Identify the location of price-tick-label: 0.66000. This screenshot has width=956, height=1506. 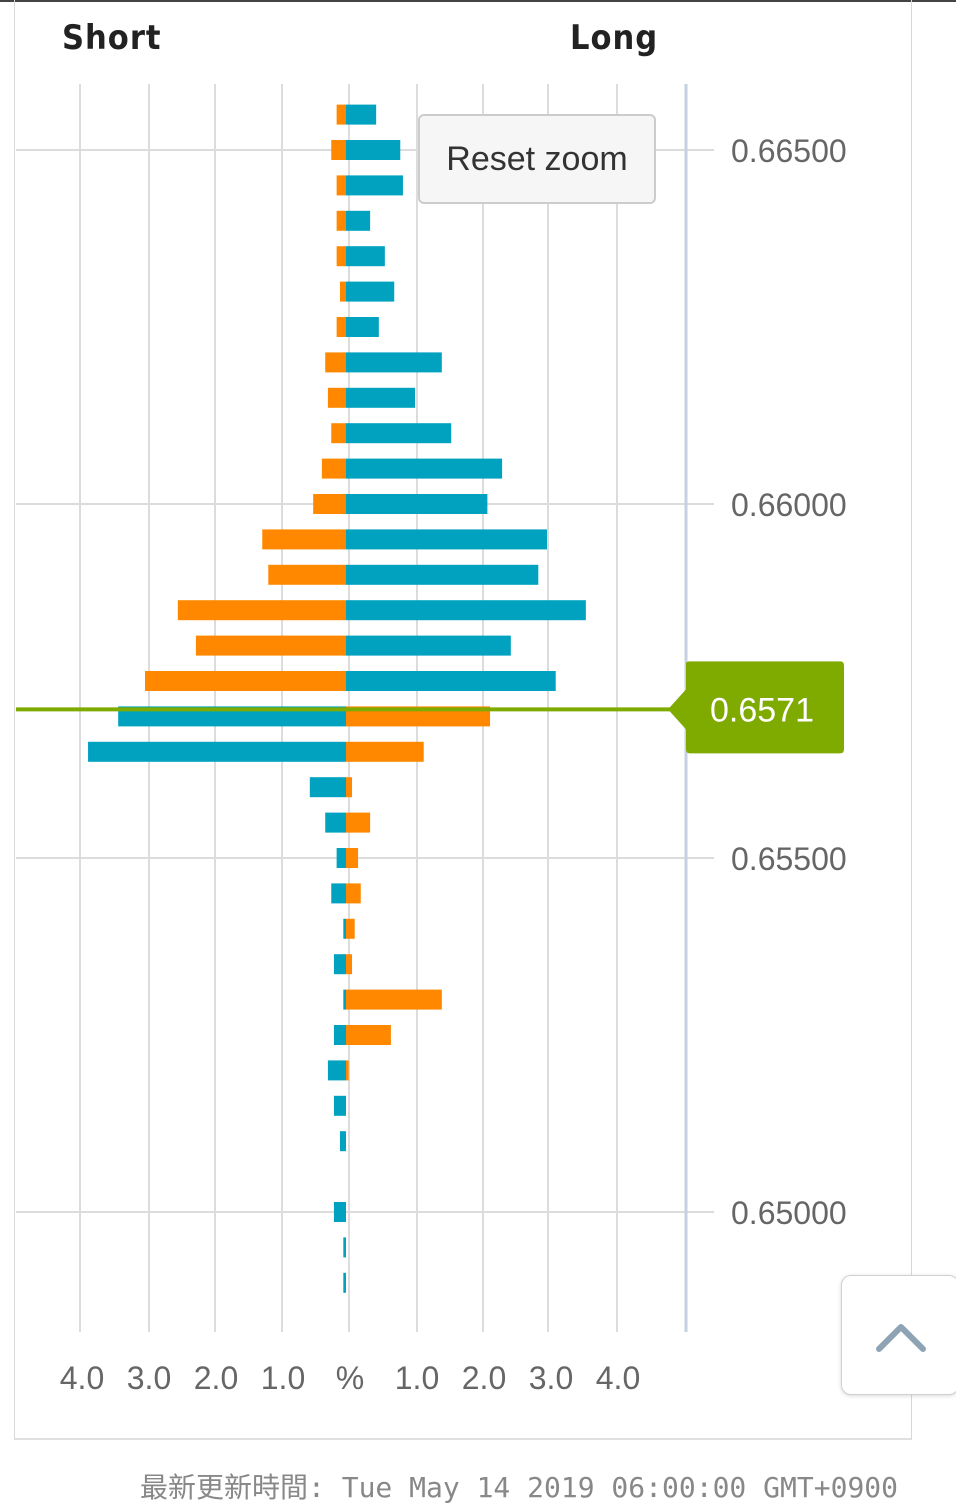
(789, 505).